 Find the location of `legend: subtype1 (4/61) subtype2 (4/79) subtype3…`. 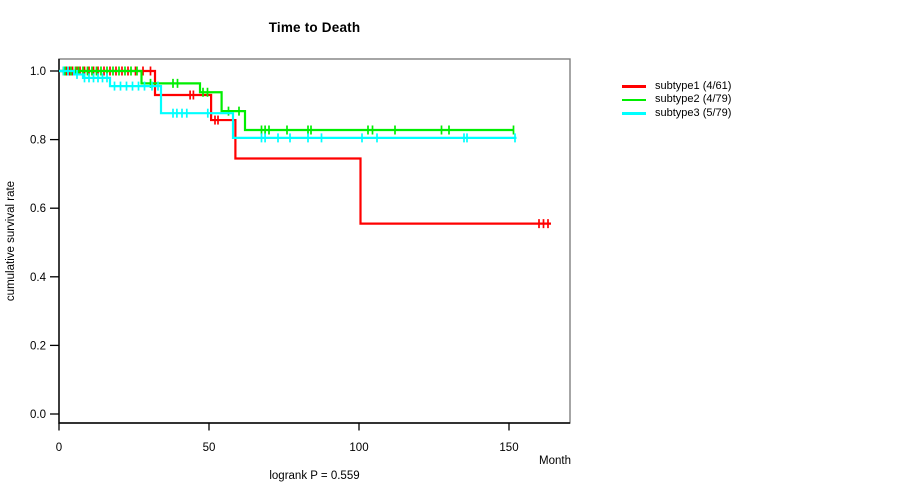

legend: subtype1 (4/61) subtype2 (4/79) subtype3… is located at coordinates (676, 100).